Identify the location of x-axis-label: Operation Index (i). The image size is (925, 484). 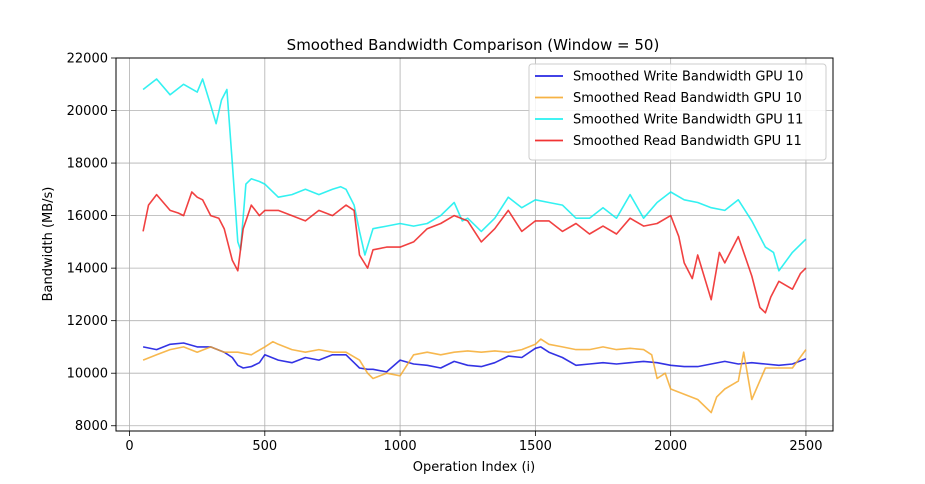
(474, 467).